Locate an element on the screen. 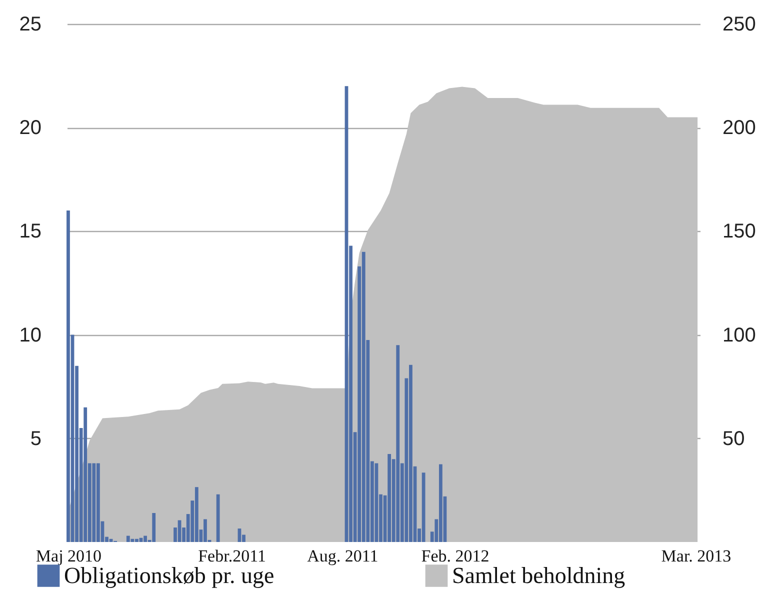  x-tick-label: Feb. 2012 is located at coordinates (455, 556).